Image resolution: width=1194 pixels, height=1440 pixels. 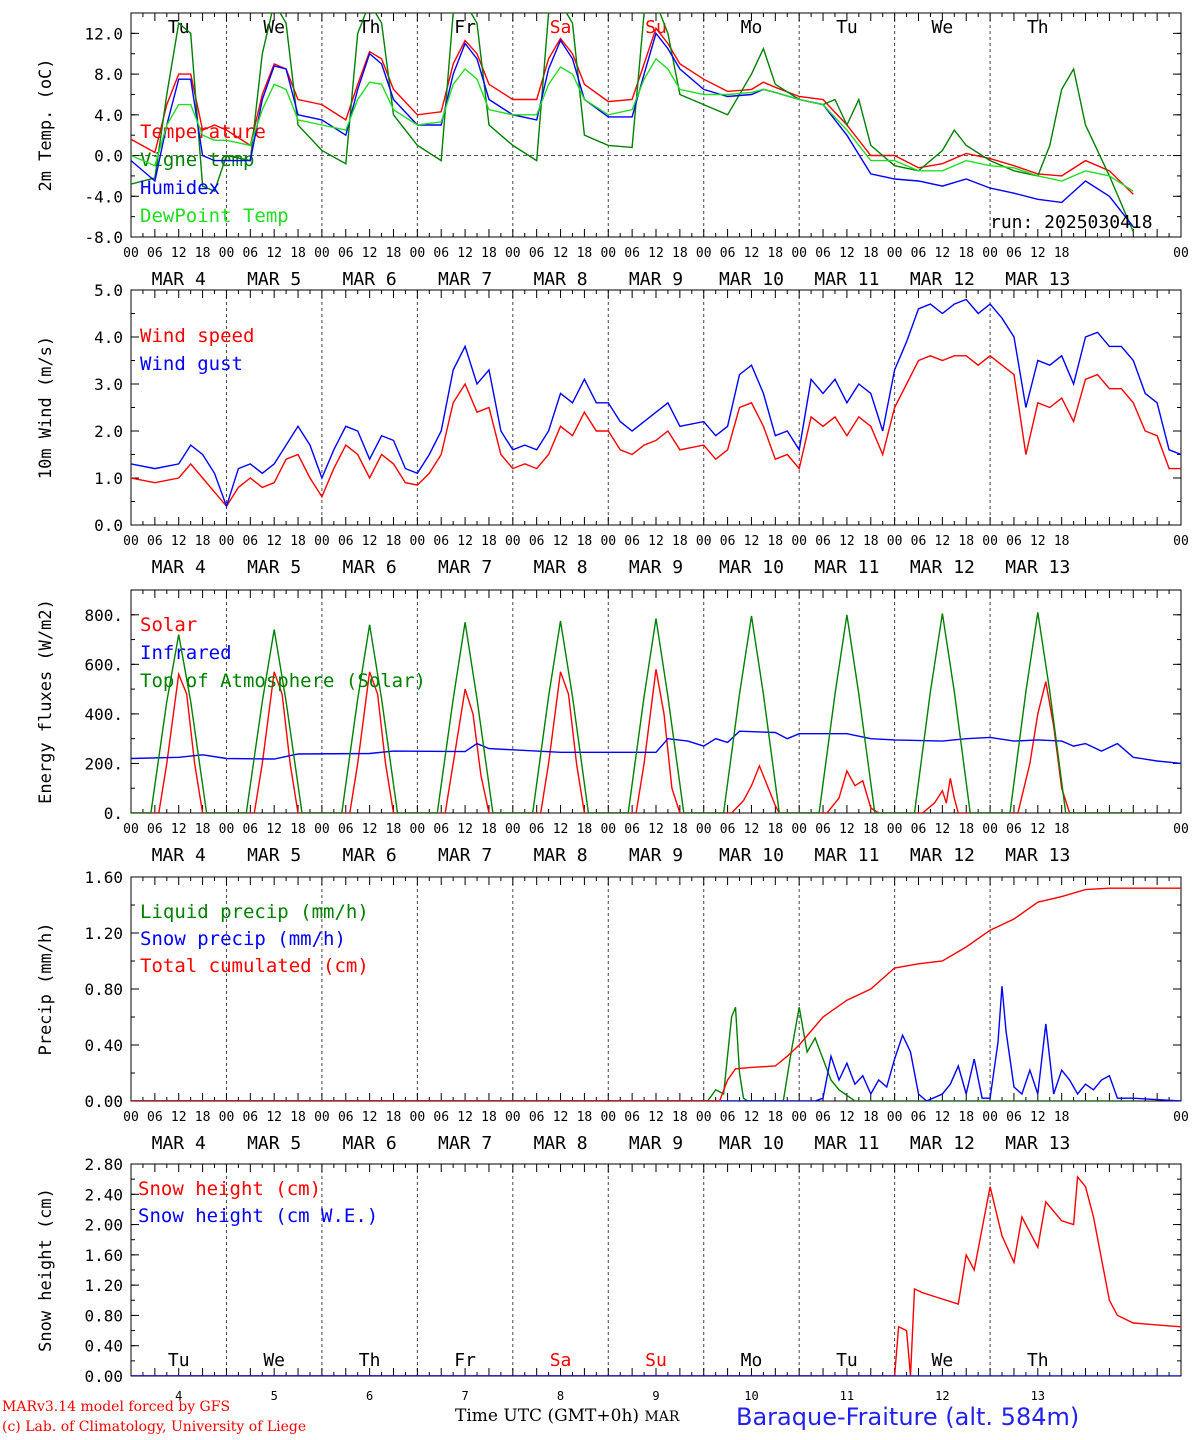 What do you see at coordinates (103, 1164) in the screenshot?
I see `y-tick-label: 2.80` at bounding box center [103, 1164].